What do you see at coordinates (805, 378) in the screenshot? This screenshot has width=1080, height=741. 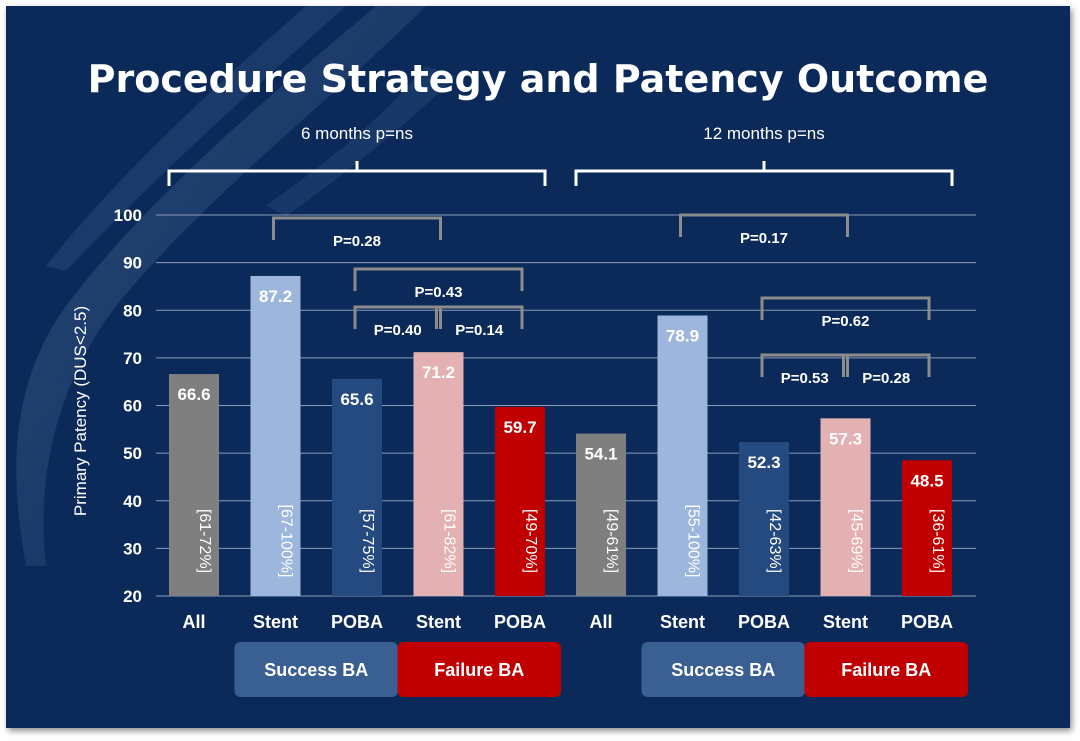 I see `p-value-label: P=0.53` at bounding box center [805, 378].